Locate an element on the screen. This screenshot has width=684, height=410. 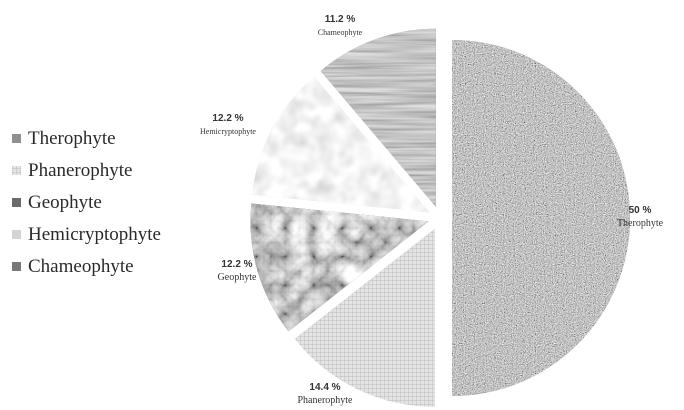
legend-label: Phanerophyte is located at coordinates (80, 170).